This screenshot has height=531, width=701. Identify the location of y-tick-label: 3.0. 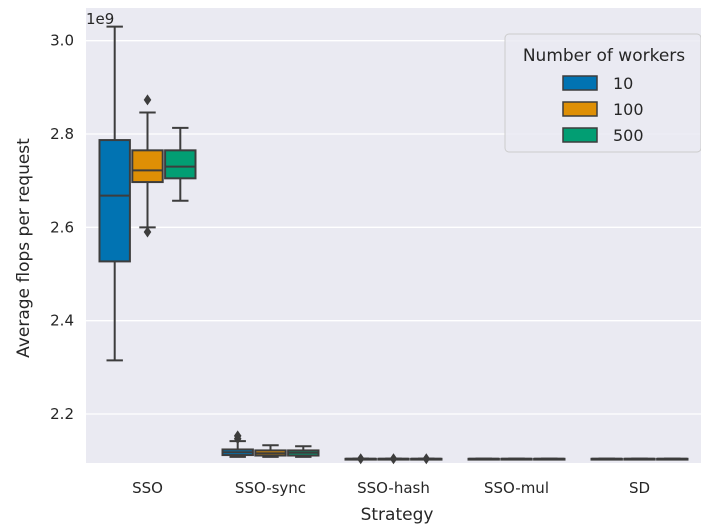
(62, 41).